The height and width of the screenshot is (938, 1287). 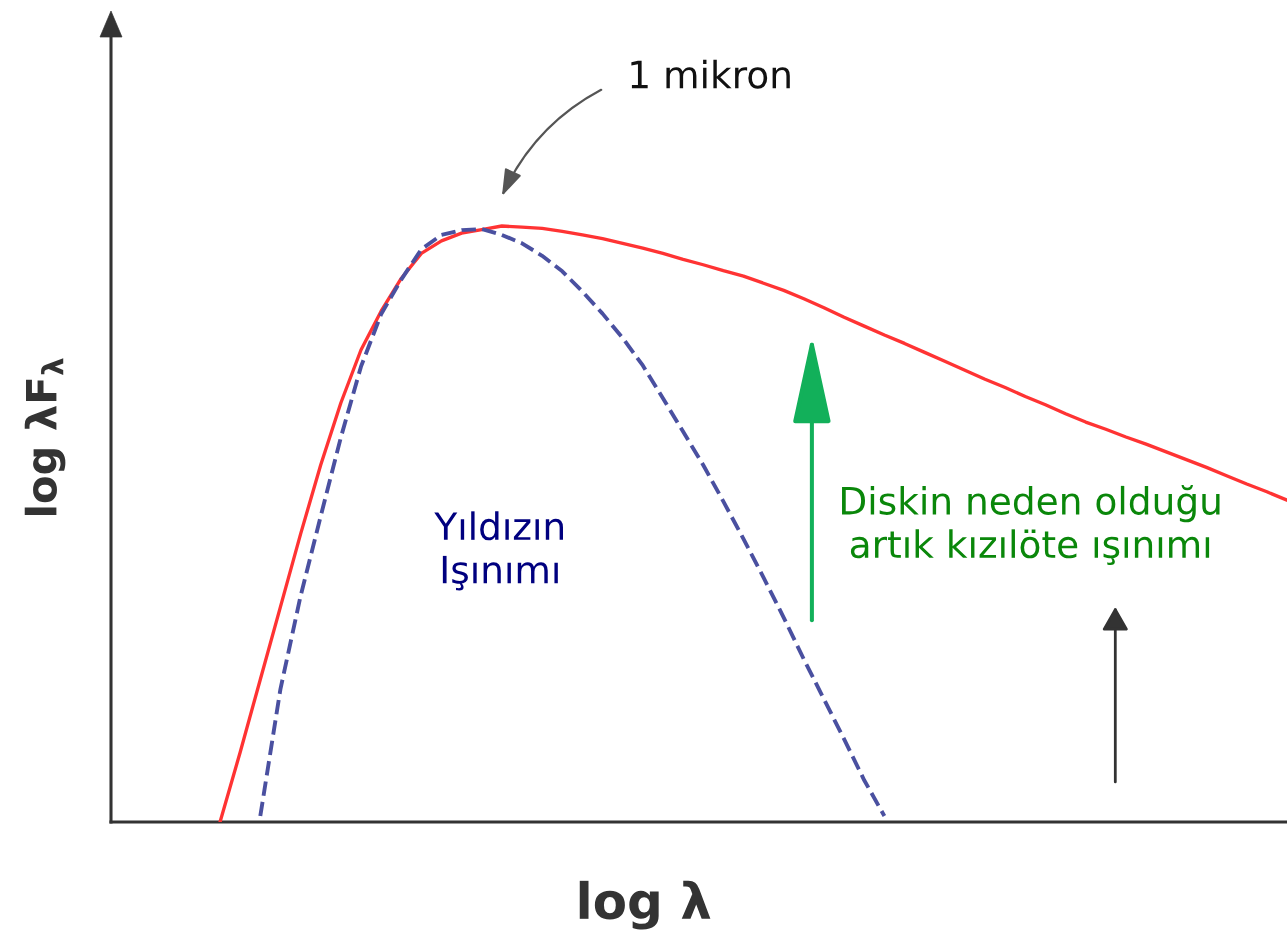 What do you see at coordinates (498, 551) in the screenshot?
I see `annotation: Yıldızın Işınımı` at bounding box center [498, 551].